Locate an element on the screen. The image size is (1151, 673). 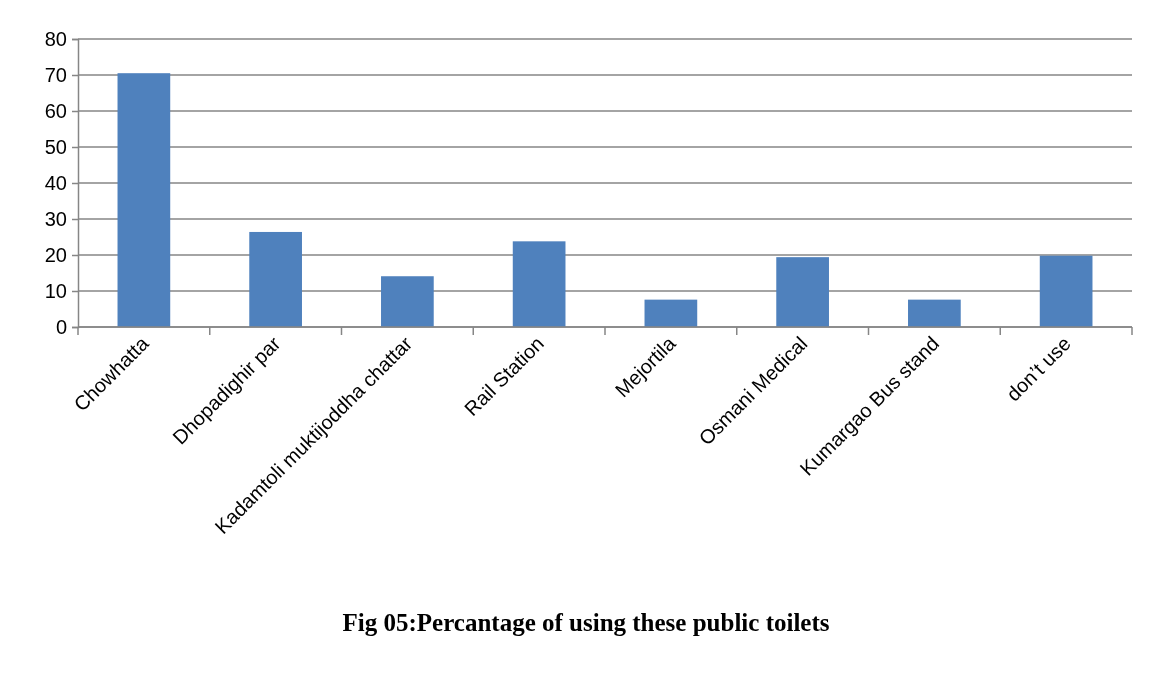
y-tick-label: 10 is located at coordinates (55, 290).